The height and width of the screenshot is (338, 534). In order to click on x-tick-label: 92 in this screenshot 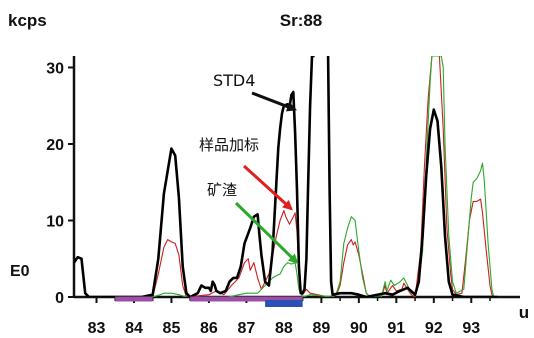, I will do `click(434, 328)`.